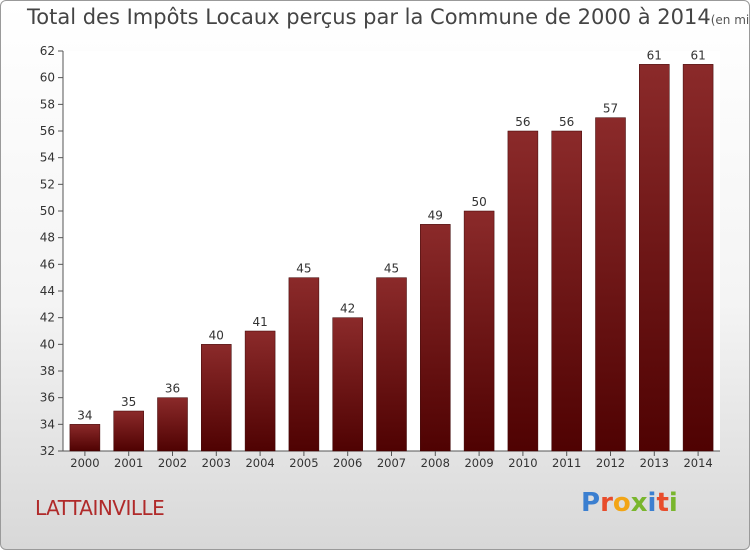  I want to click on x-tick-label: 2005, so click(303, 463).